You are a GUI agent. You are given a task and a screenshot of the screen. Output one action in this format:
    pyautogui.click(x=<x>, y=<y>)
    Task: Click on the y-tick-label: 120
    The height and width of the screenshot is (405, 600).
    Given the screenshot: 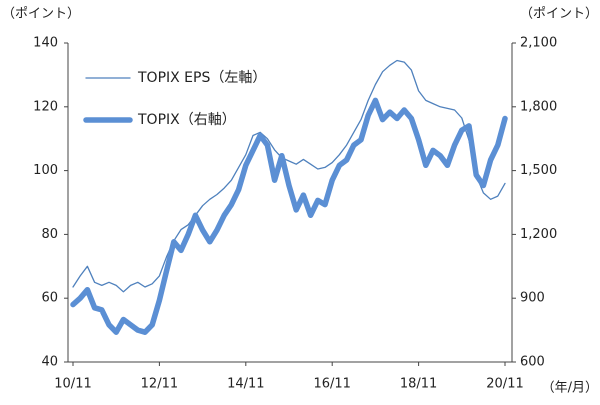 What is the action you would take?
    pyautogui.click(x=45, y=106)
    